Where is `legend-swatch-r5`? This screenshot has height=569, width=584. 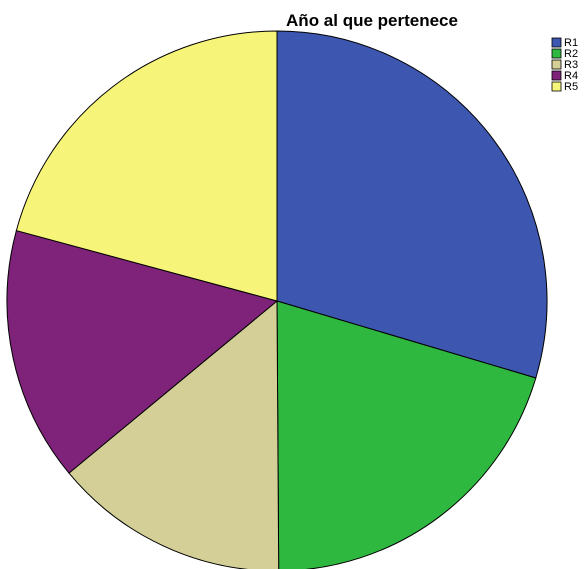 legend-swatch-r5 is located at coordinates (556, 86).